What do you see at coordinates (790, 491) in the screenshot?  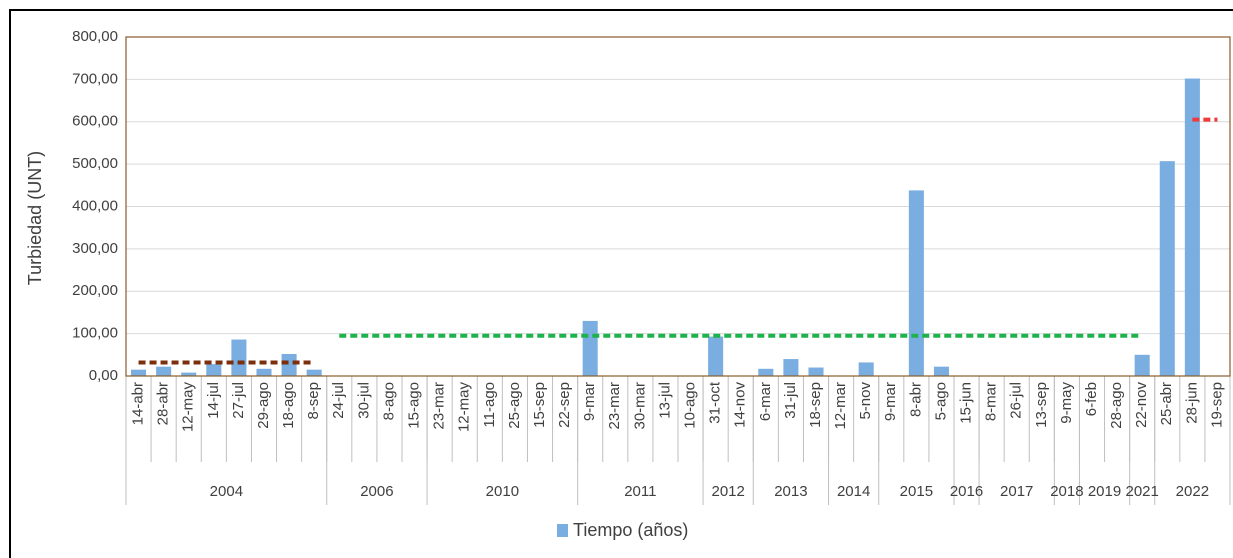 I see `group-label: 2013` at bounding box center [790, 491].